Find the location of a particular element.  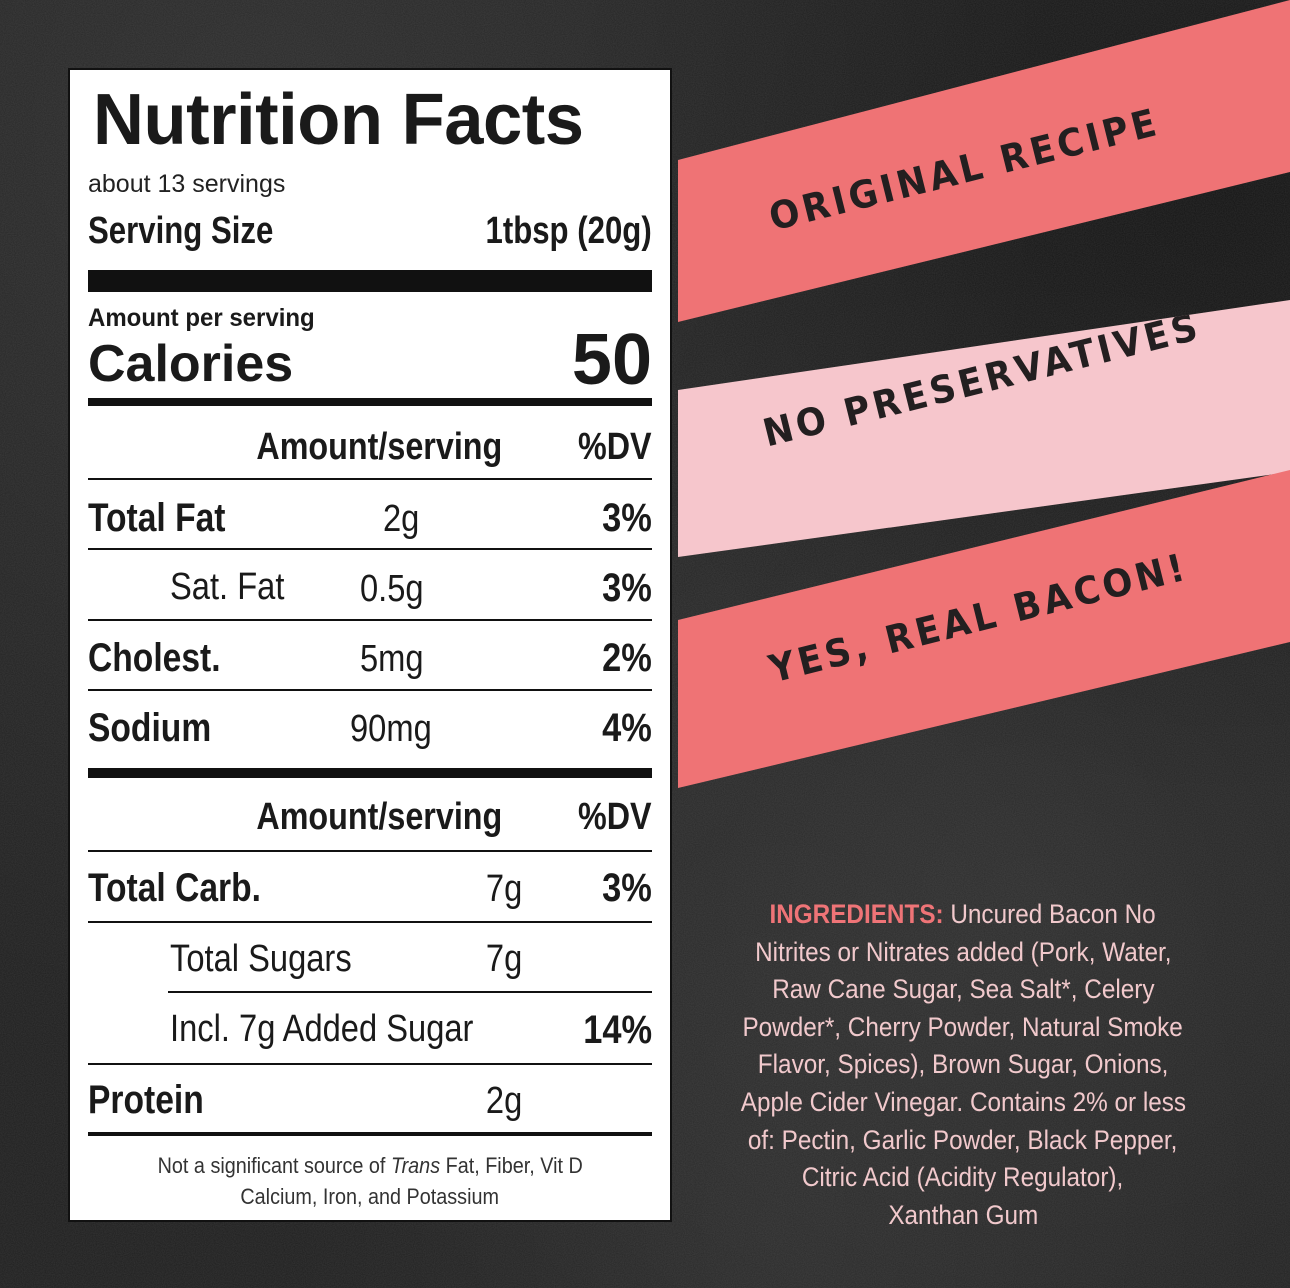

banner-text: ORIGINAL RECIPE is located at coordinates (964, 169).